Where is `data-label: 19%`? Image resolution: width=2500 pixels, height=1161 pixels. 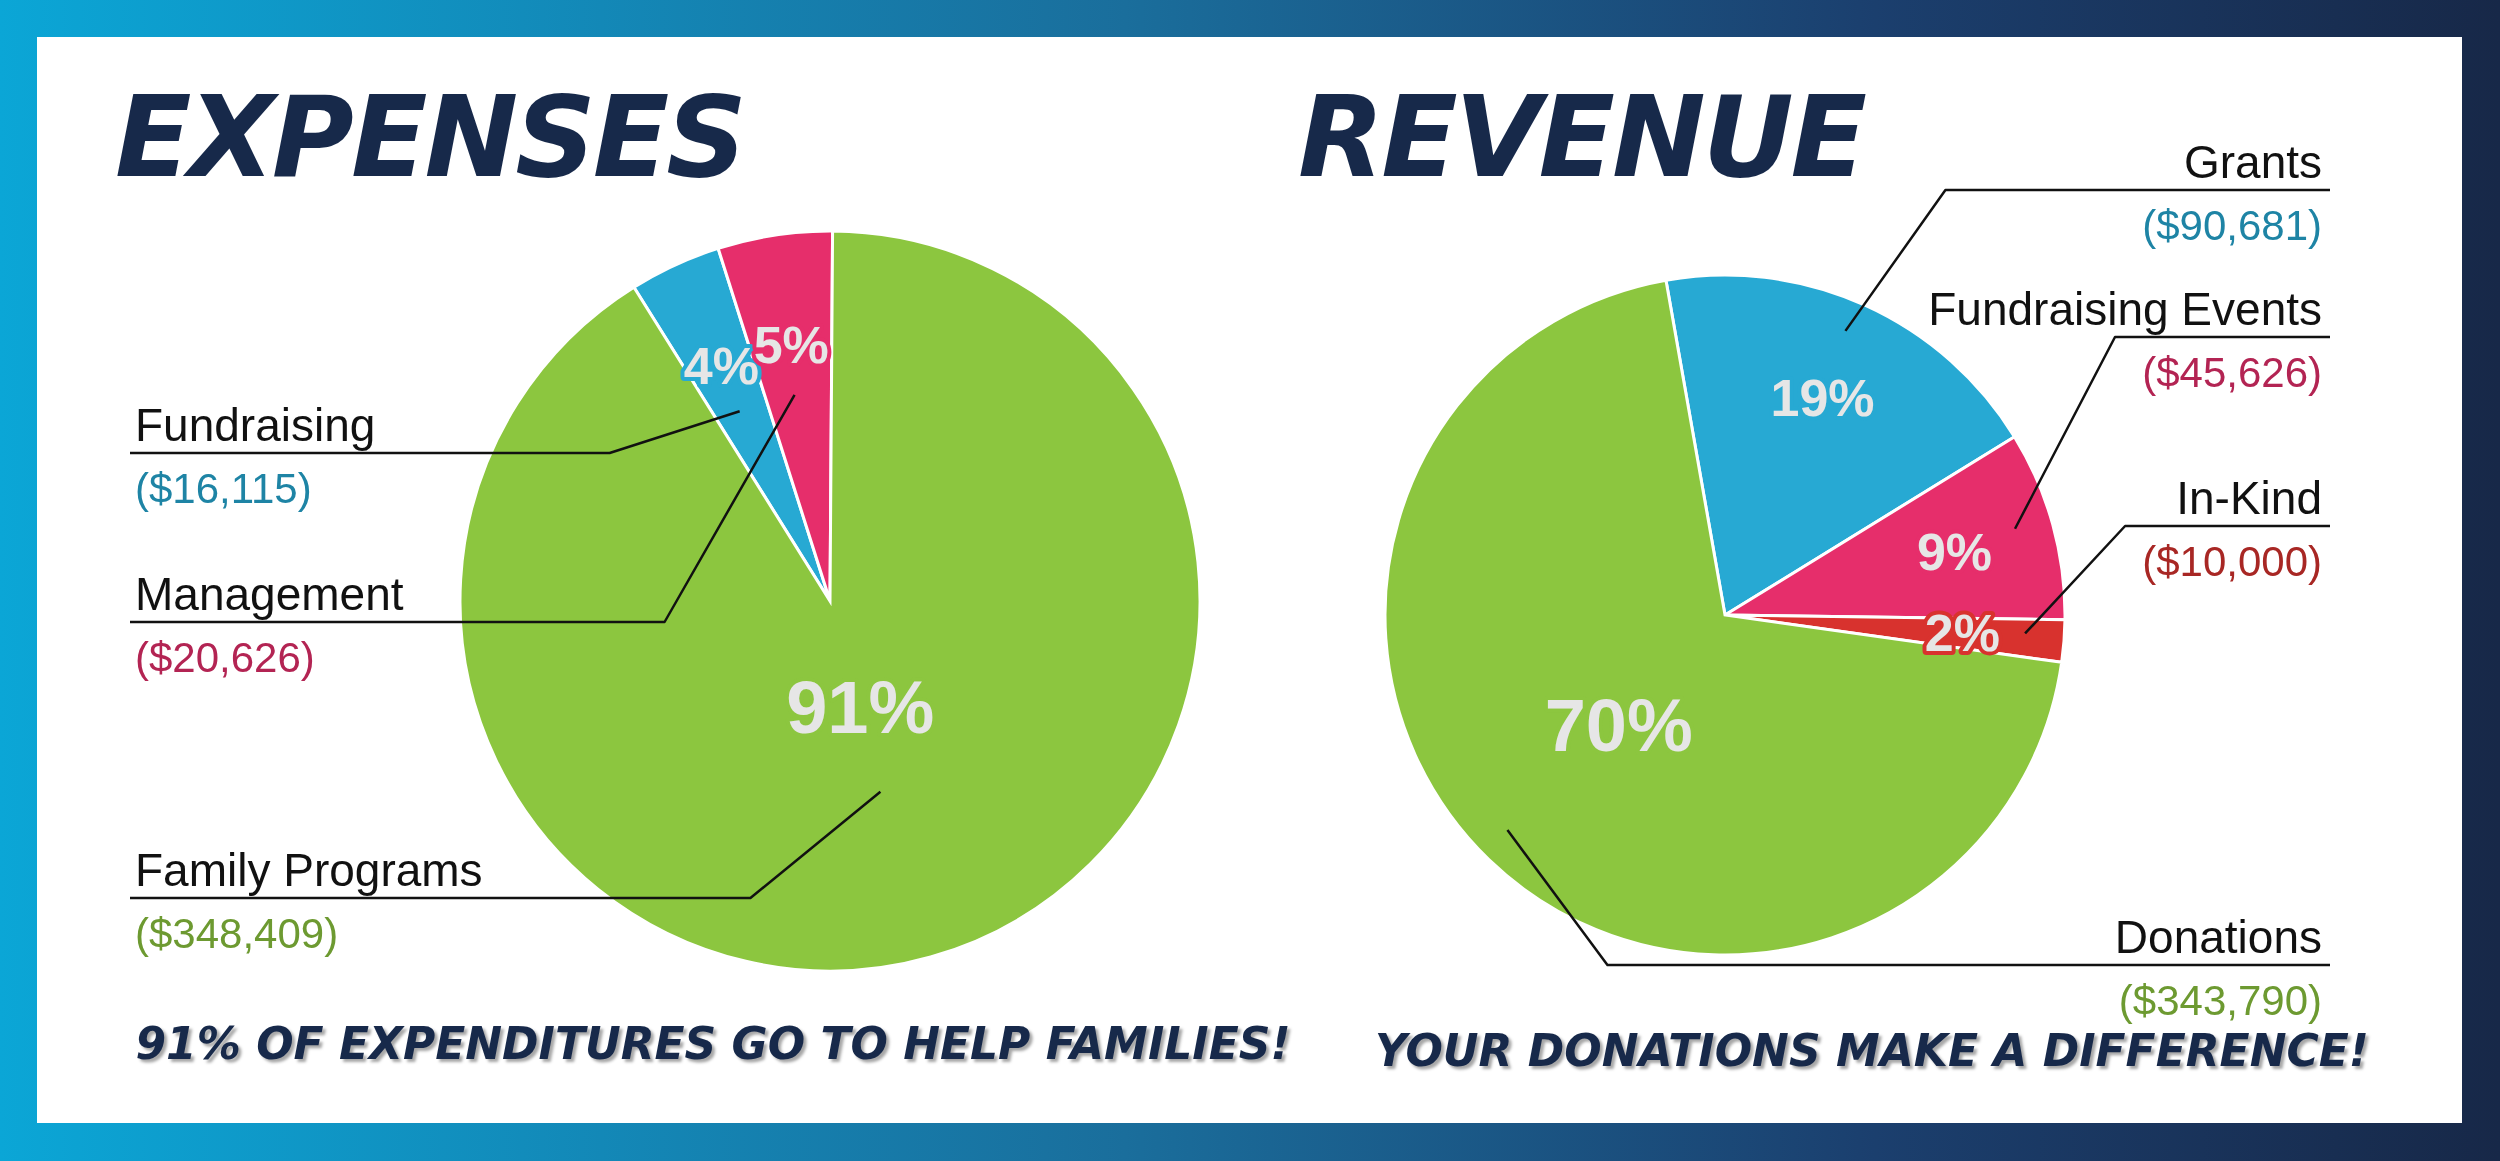 data-label: 19% is located at coordinates (1822, 397).